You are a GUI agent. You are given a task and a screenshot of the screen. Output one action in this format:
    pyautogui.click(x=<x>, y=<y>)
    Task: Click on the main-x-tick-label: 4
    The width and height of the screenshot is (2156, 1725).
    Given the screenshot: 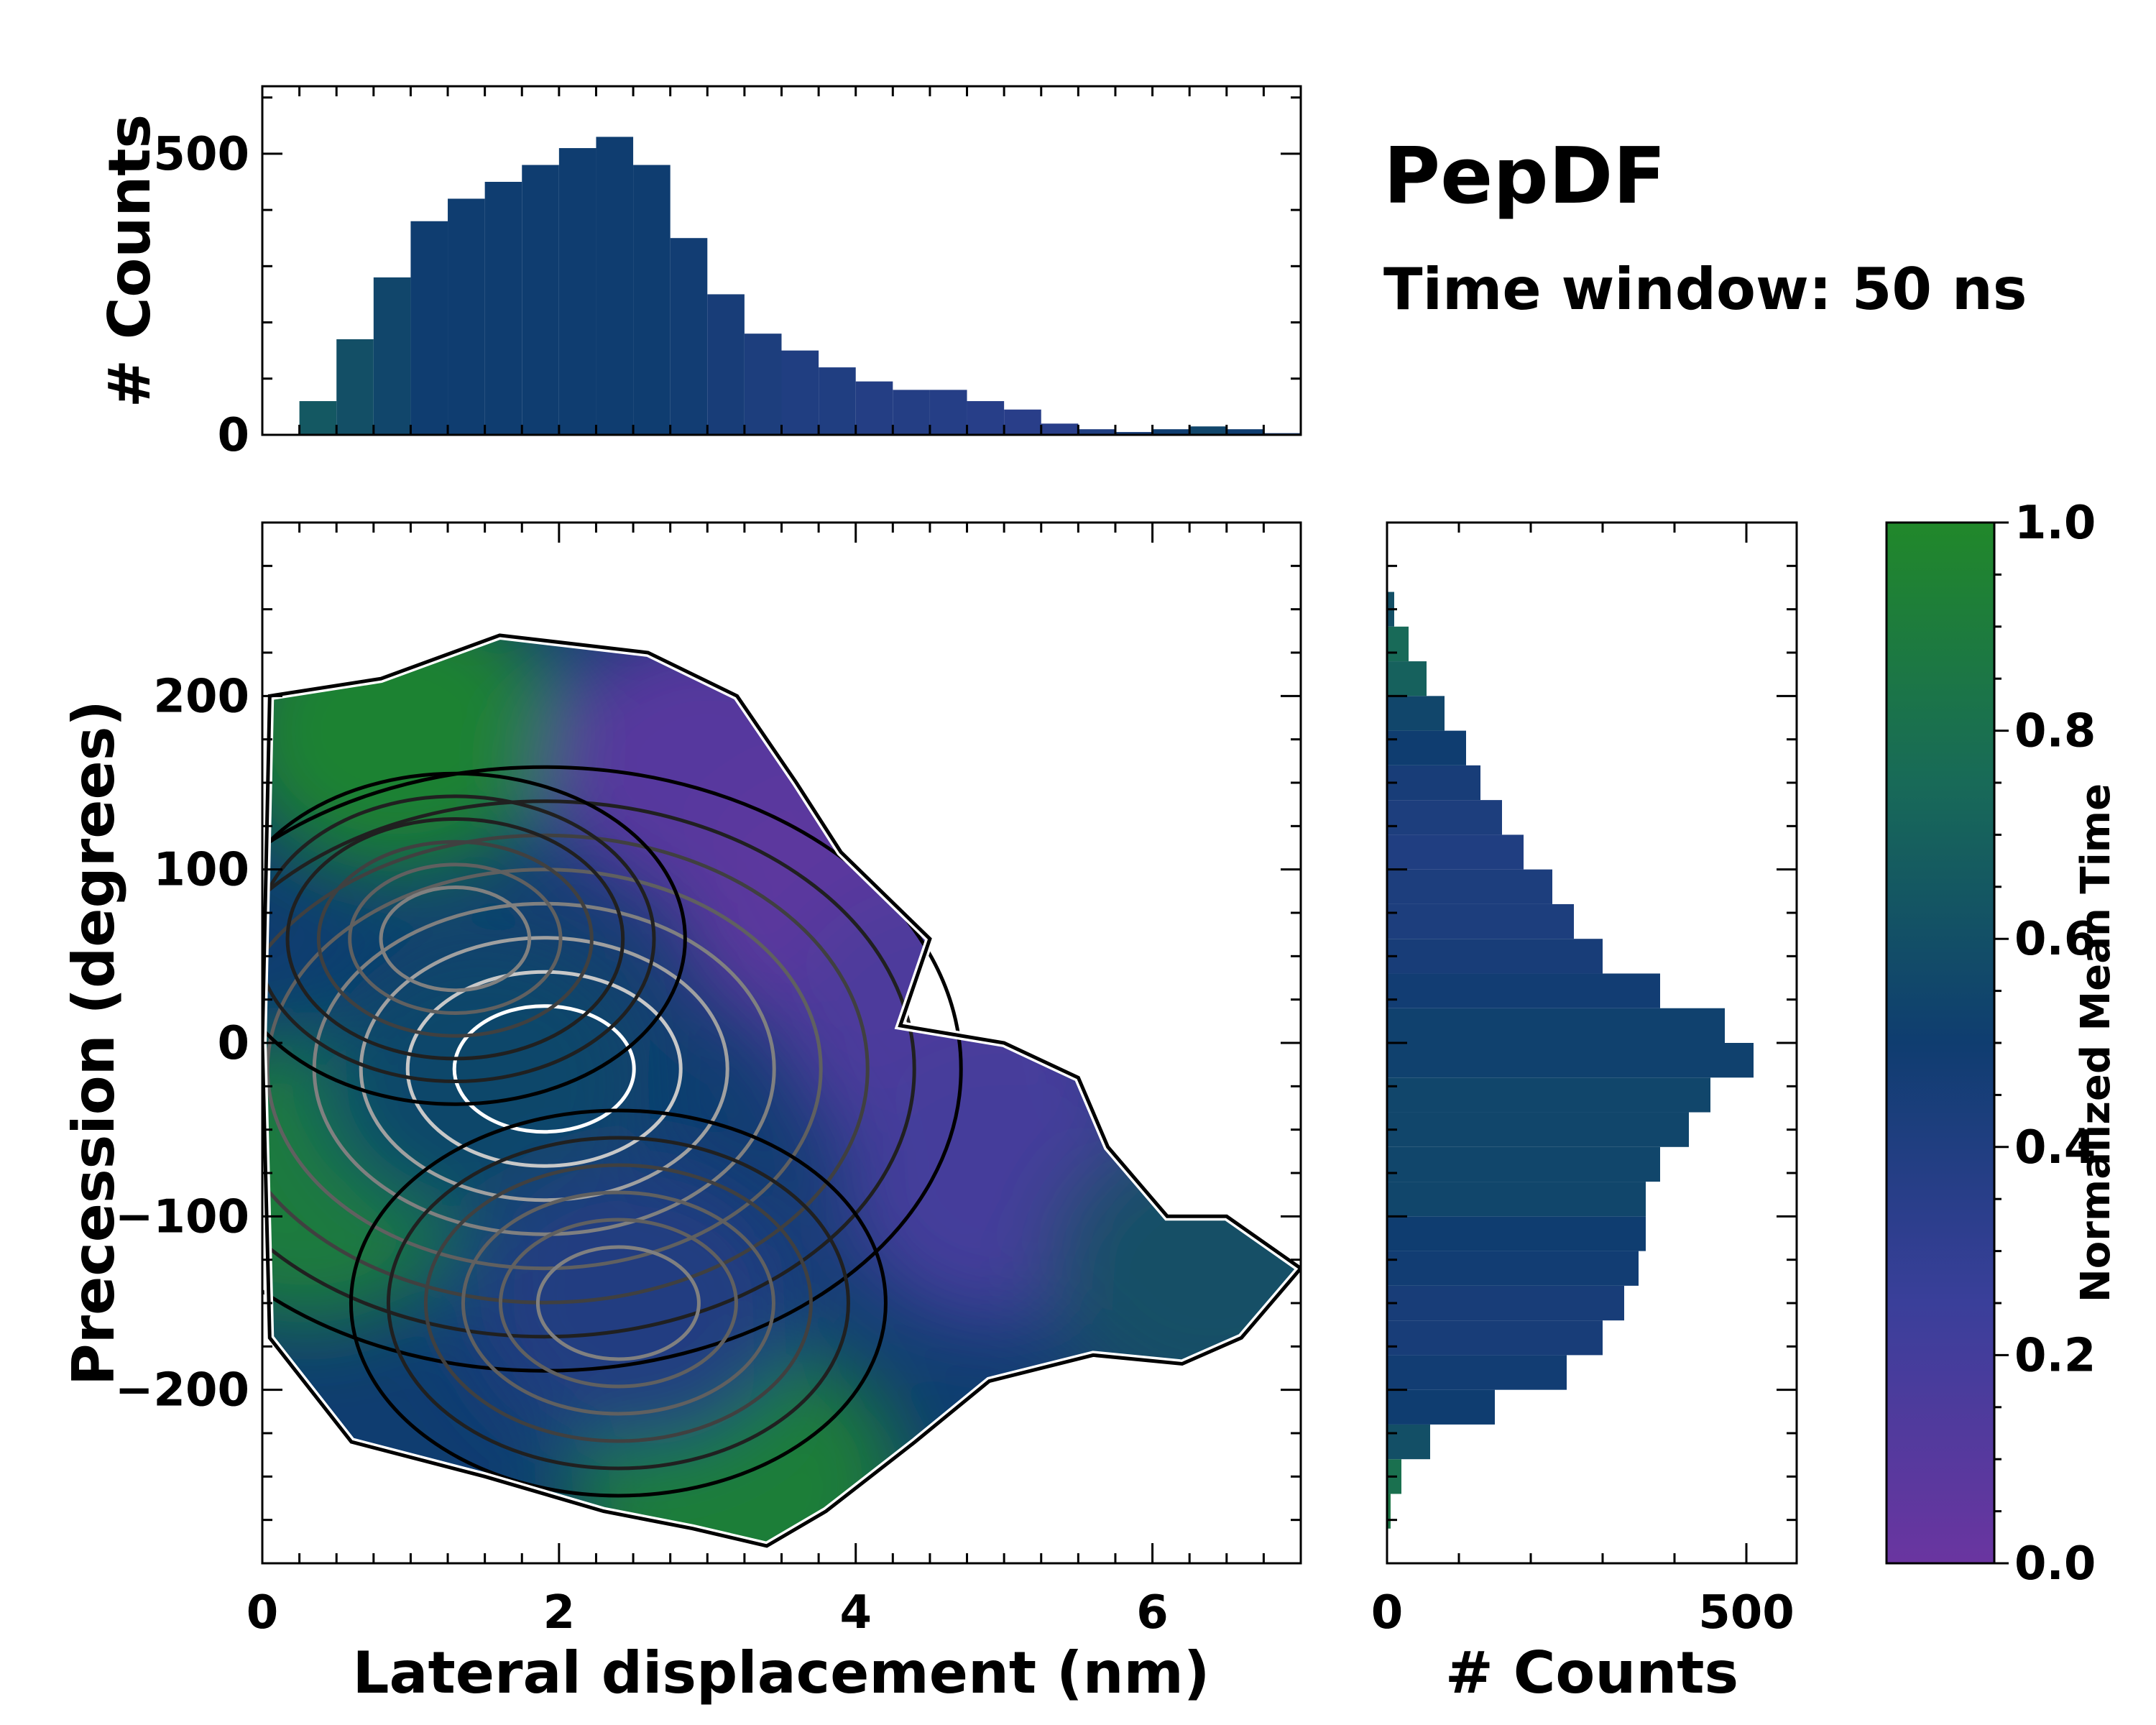 What is the action you would take?
    pyautogui.click(x=855, y=1612)
    